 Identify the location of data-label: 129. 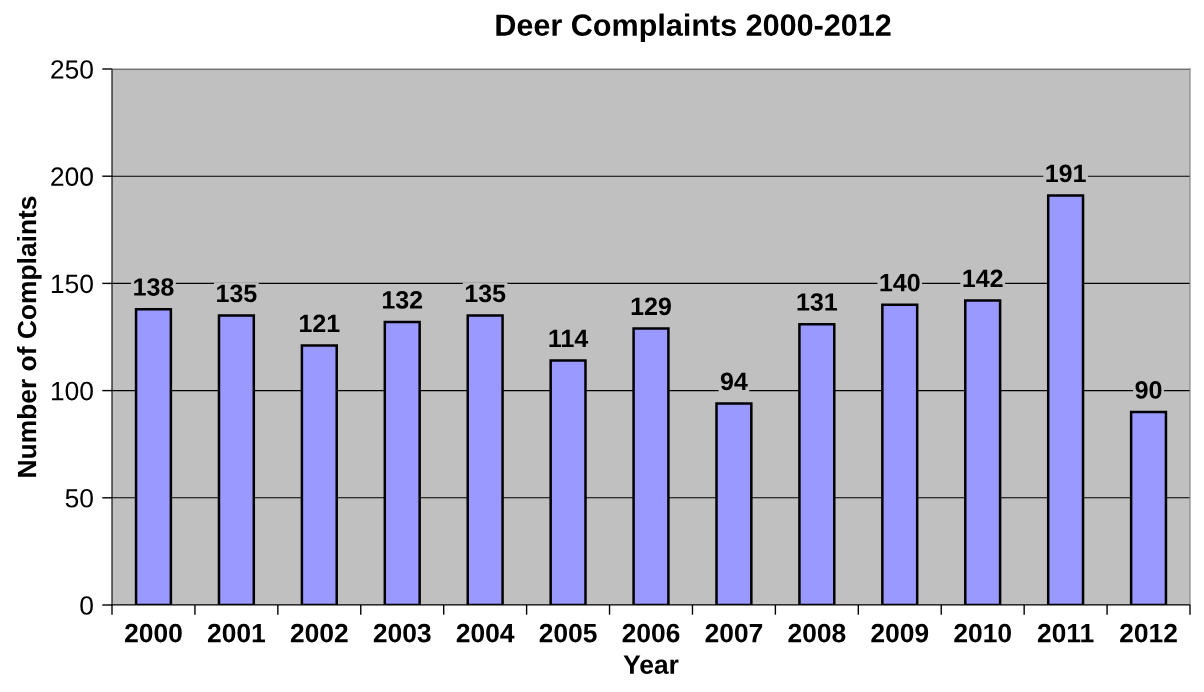
(651, 306).